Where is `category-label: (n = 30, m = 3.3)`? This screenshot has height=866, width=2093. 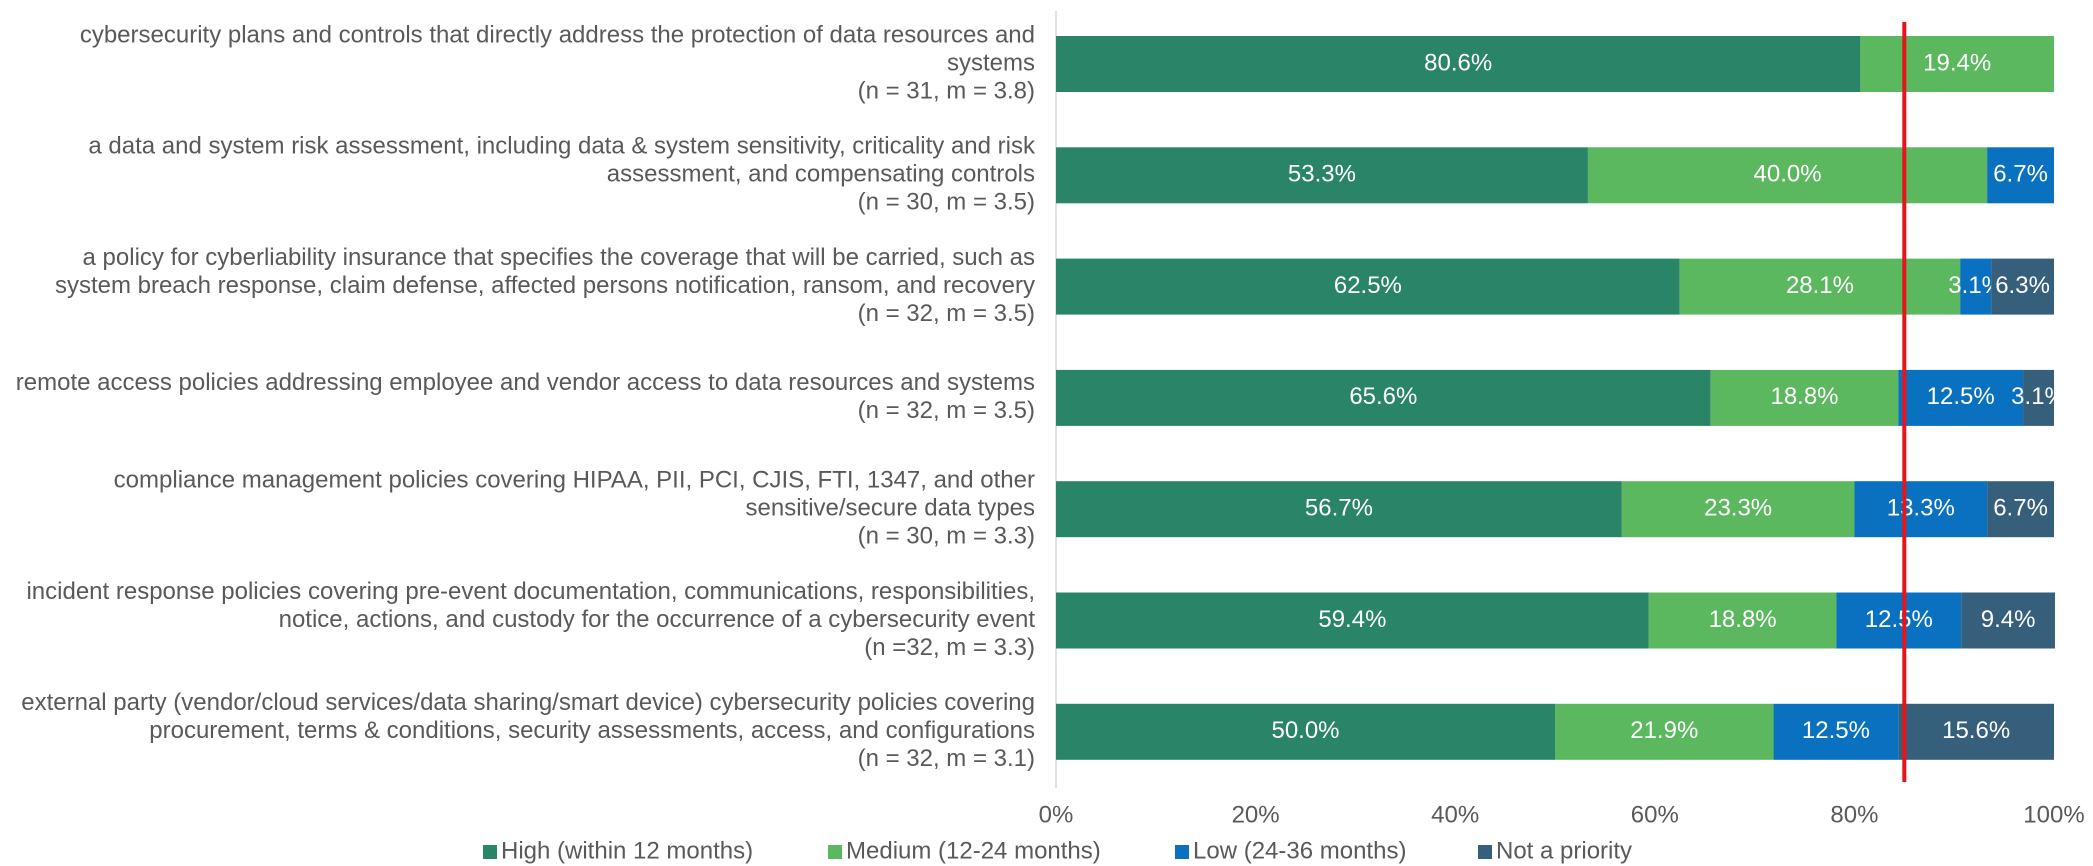
category-label: (n = 30, m = 3.3) is located at coordinates (946, 536).